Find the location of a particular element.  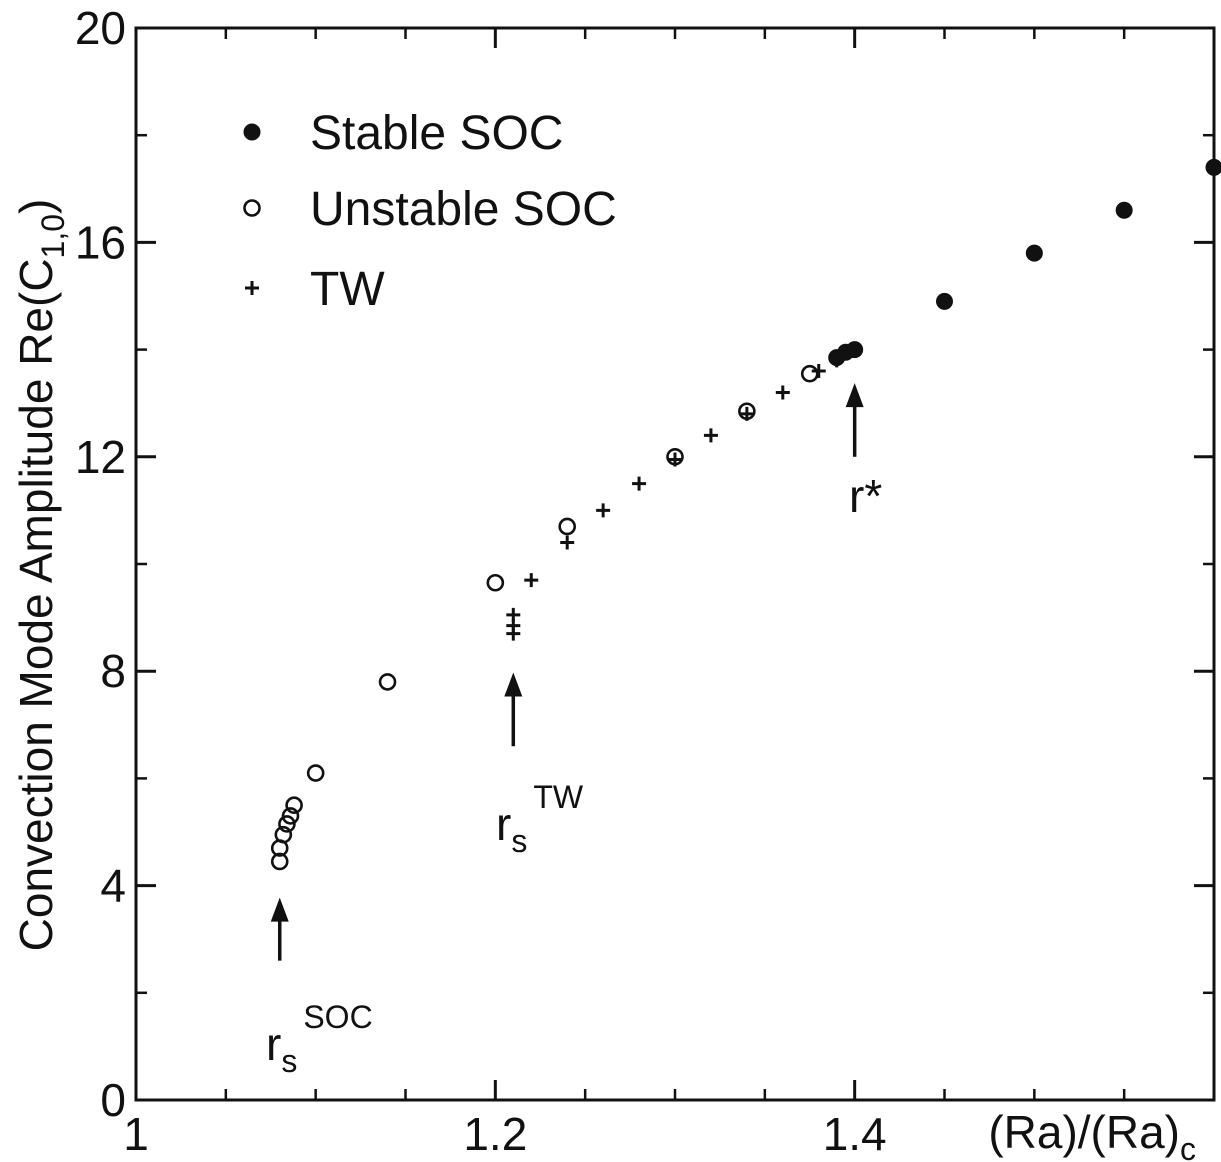

y-tick-label: 16 is located at coordinates (100, 242).